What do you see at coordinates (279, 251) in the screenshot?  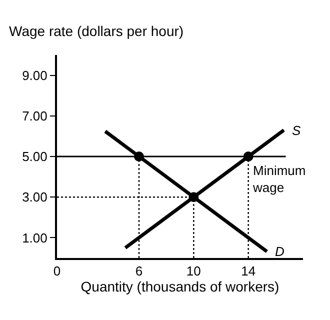 I see `series-label: D` at bounding box center [279, 251].